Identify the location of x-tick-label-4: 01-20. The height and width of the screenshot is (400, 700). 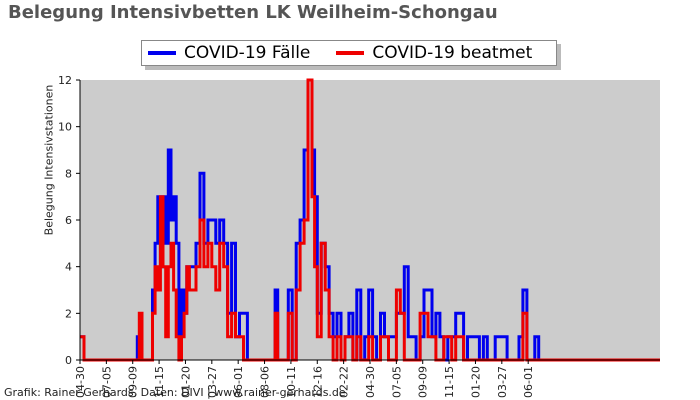
(185, 382).